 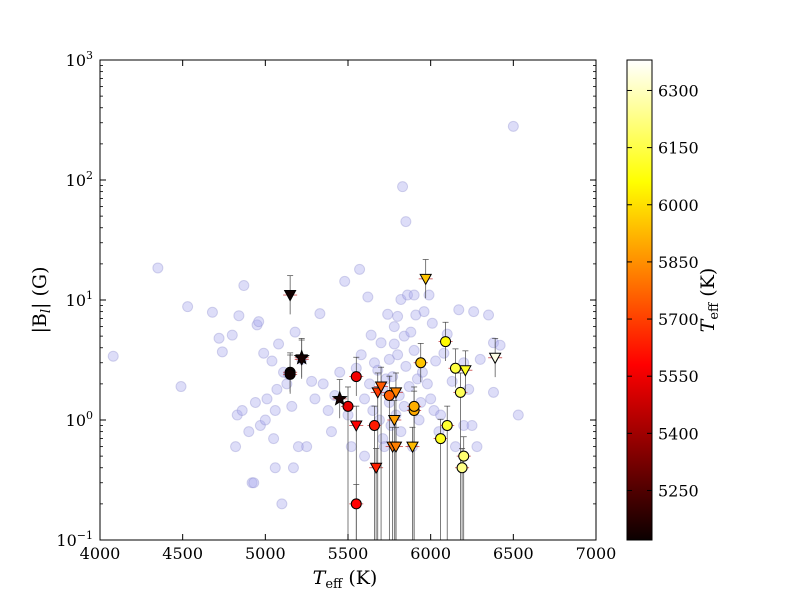 What do you see at coordinates (79, 419) in the screenshot?
I see `y-tick-label: 10⁰` at bounding box center [79, 419].